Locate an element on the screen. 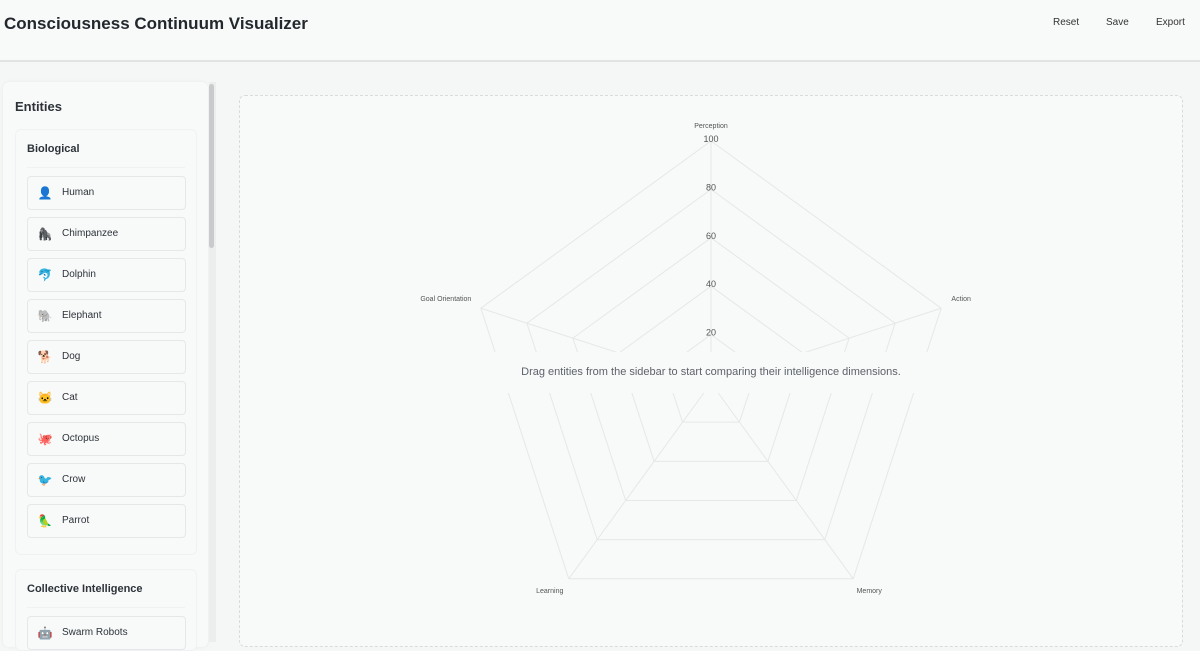  entity-label: Parrot is located at coordinates (76, 520).